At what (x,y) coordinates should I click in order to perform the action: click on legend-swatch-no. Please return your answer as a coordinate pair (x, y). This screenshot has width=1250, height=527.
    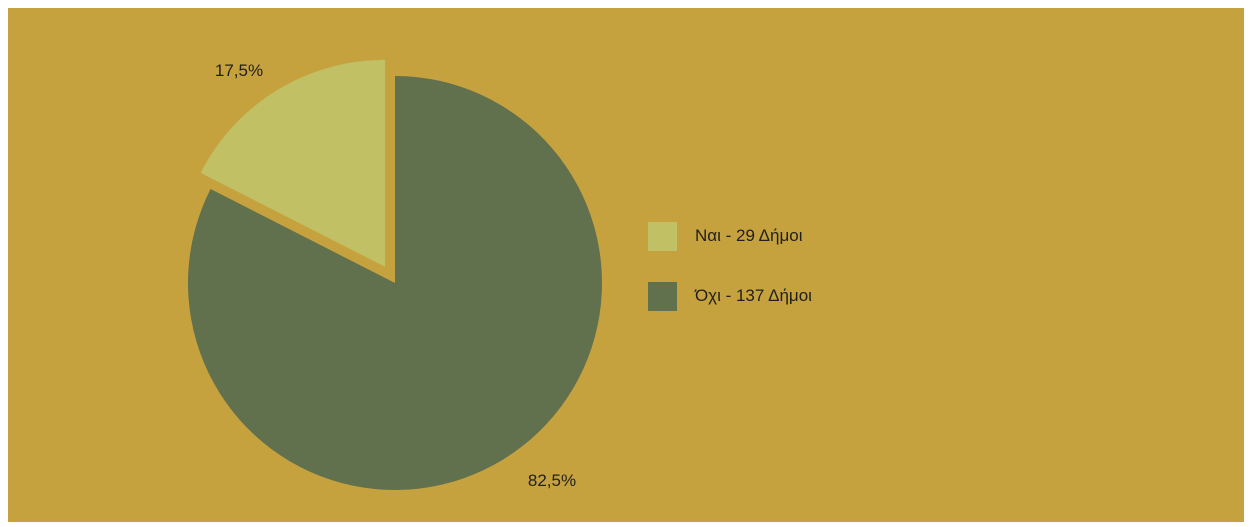
    Looking at the image, I should click on (662, 296).